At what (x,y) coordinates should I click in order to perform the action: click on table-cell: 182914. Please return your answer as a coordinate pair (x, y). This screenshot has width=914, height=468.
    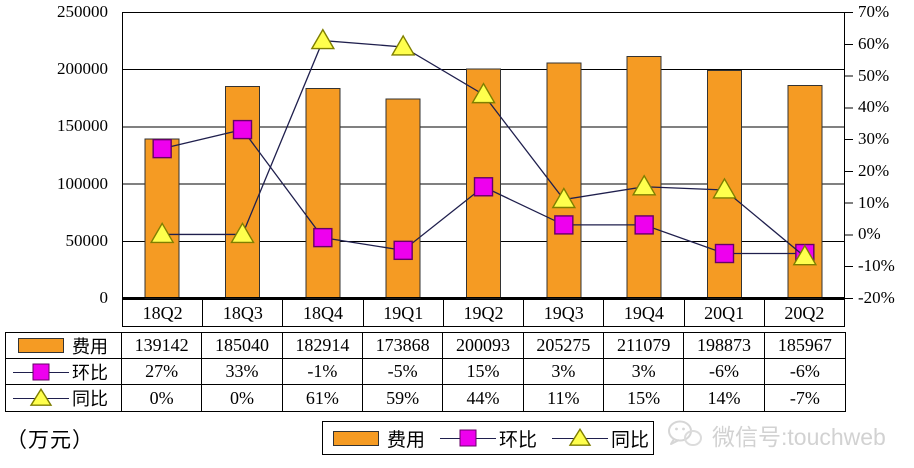
    Looking at the image, I should click on (322, 346).